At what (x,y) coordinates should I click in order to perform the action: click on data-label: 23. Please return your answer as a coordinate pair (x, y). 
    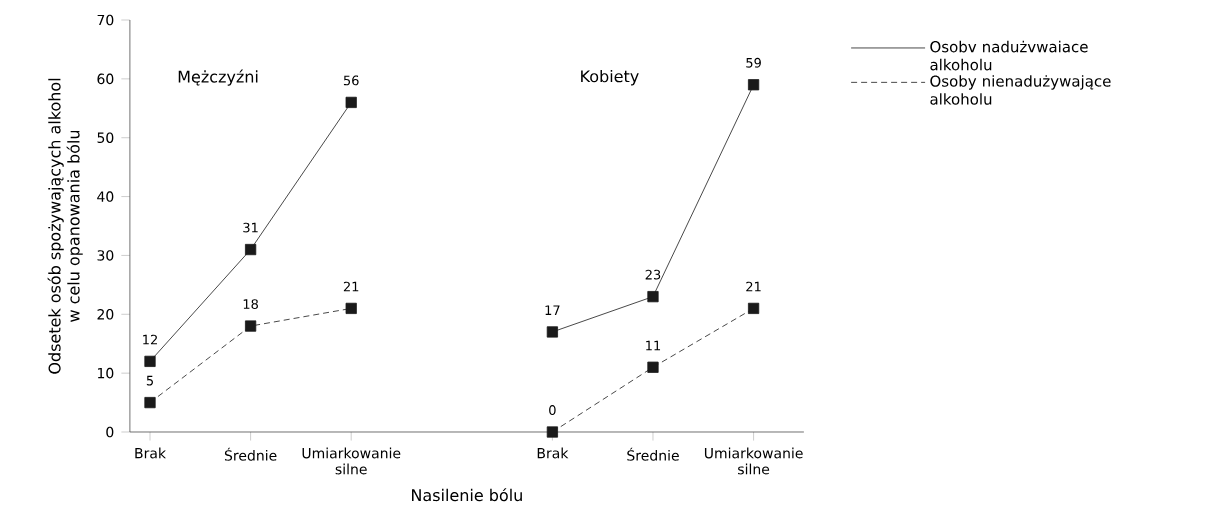
    Looking at the image, I should click on (653, 274).